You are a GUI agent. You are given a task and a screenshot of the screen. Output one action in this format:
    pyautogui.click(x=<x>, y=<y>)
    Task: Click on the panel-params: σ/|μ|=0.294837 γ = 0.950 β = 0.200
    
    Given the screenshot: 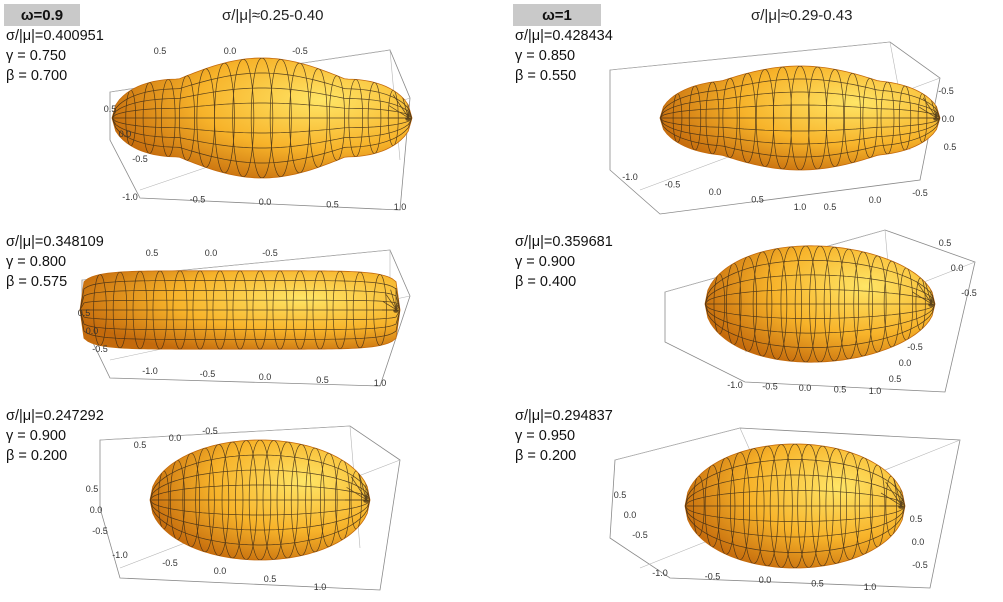 What is the action you would take?
    pyautogui.click(x=564, y=436)
    